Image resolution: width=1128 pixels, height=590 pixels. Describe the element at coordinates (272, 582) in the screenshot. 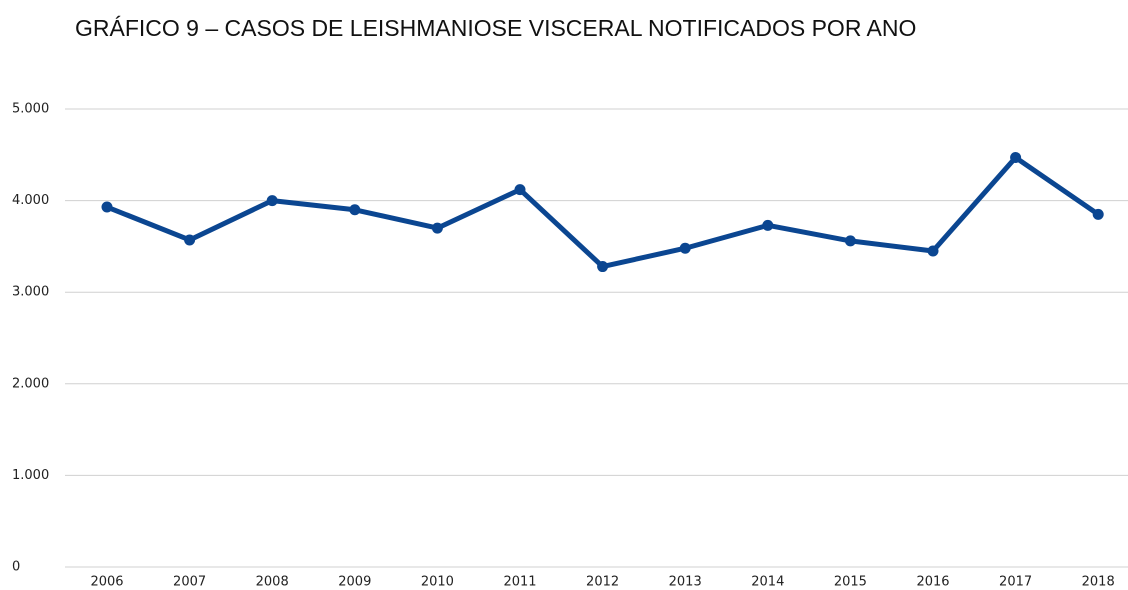

I see `x-tick-label: 2008` at that location.